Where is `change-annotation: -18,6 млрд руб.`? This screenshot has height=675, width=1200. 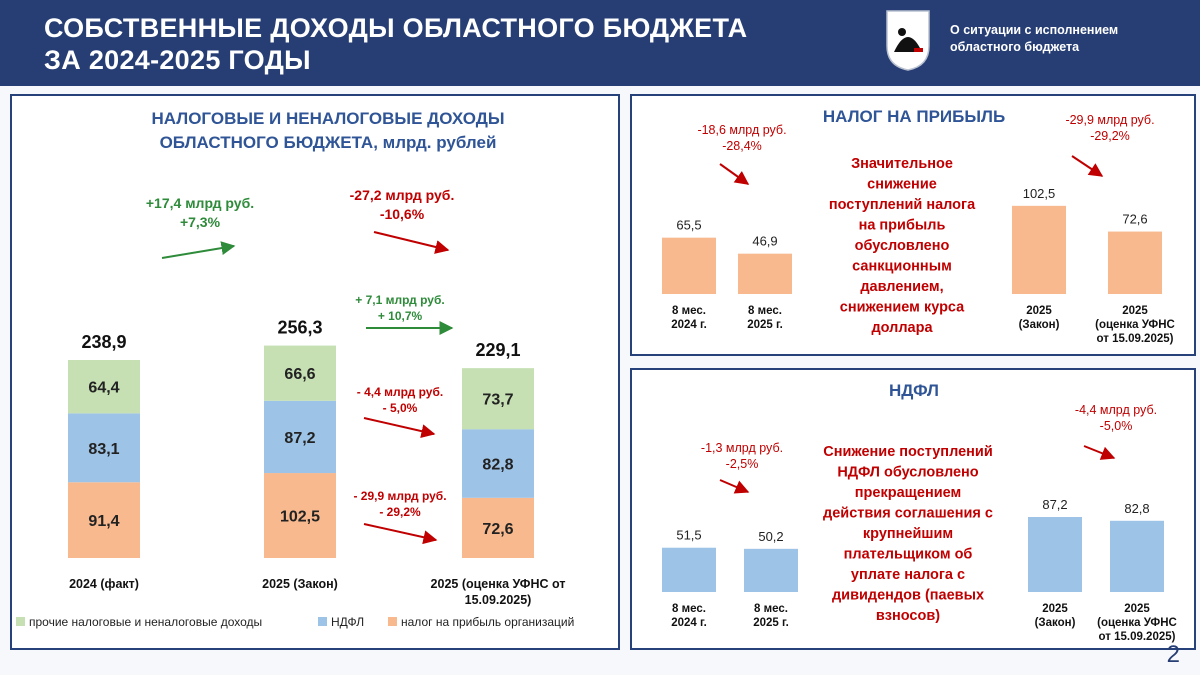
change-annotation: -18,6 млрд руб. is located at coordinates (741, 130).